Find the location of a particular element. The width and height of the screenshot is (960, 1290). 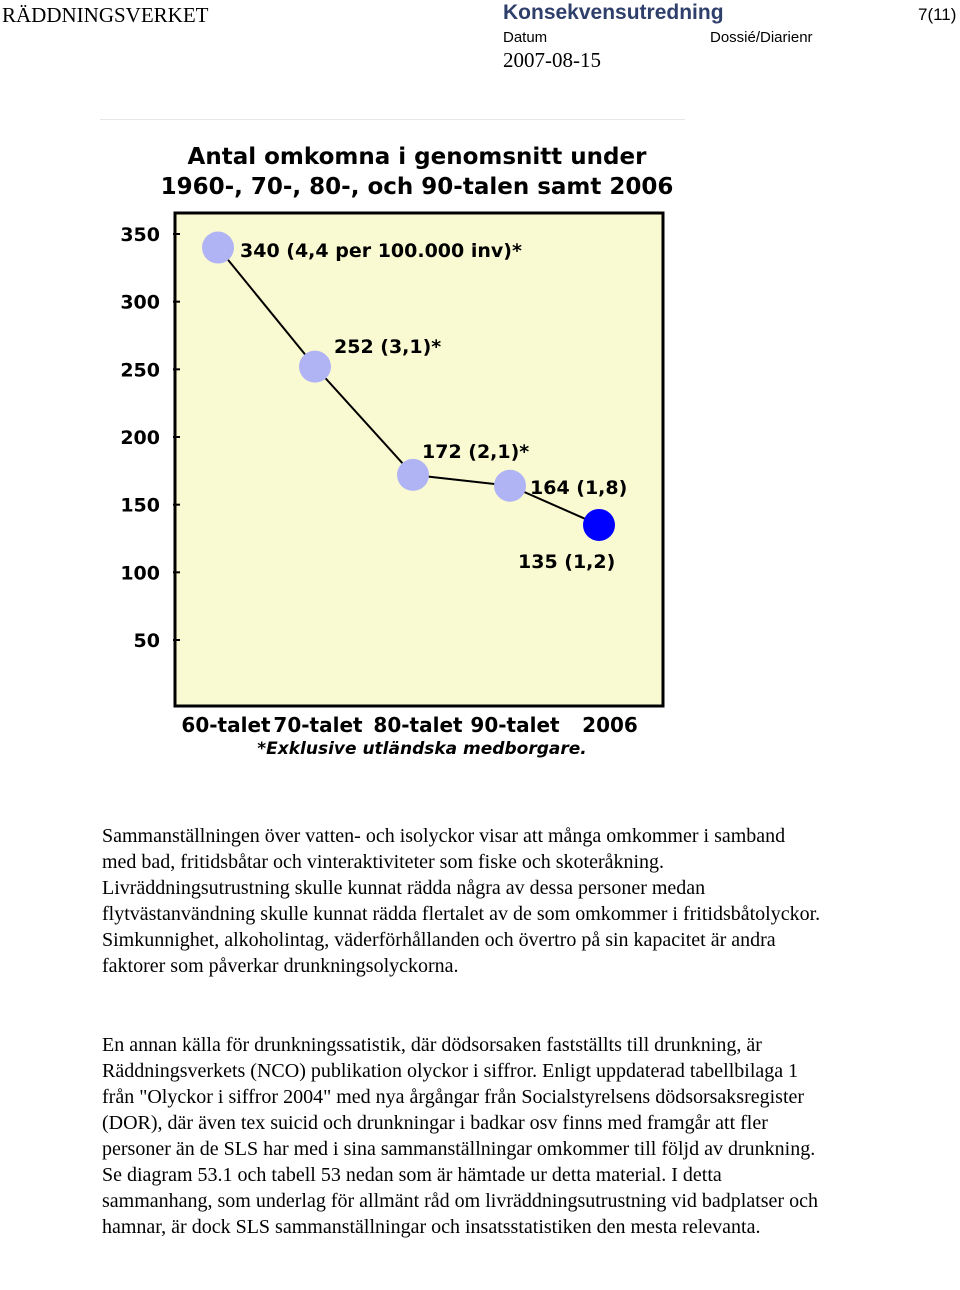

y-axis: 50 100 150 200 250 300 350 is located at coordinates (150, 438).